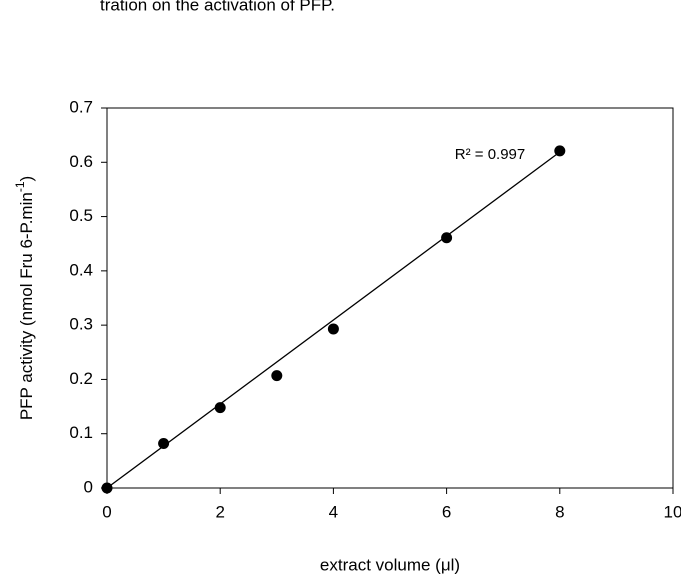 This screenshot has width=681, height=582. What do you see at coordinates (219, 511) in the screenshot?
I see `x-tick-label: 2` at bounding box center [219, 511].